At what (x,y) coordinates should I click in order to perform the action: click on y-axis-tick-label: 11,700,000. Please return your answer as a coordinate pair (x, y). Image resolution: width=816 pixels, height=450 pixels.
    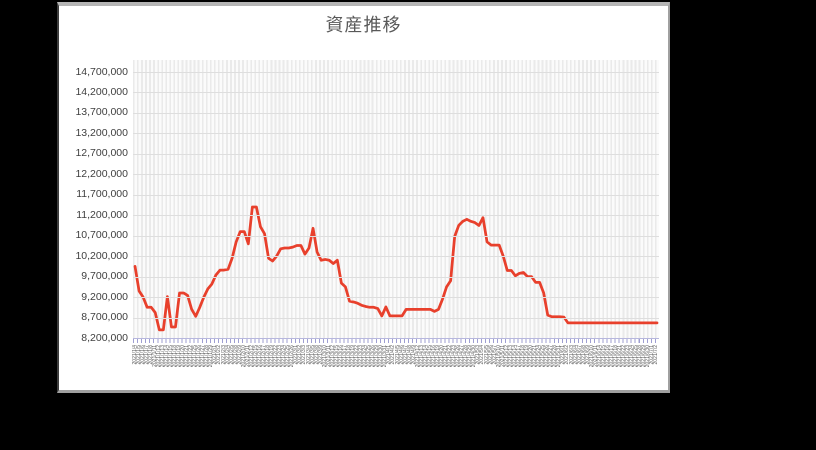
    Looking at the image, I should click on (102, 194).